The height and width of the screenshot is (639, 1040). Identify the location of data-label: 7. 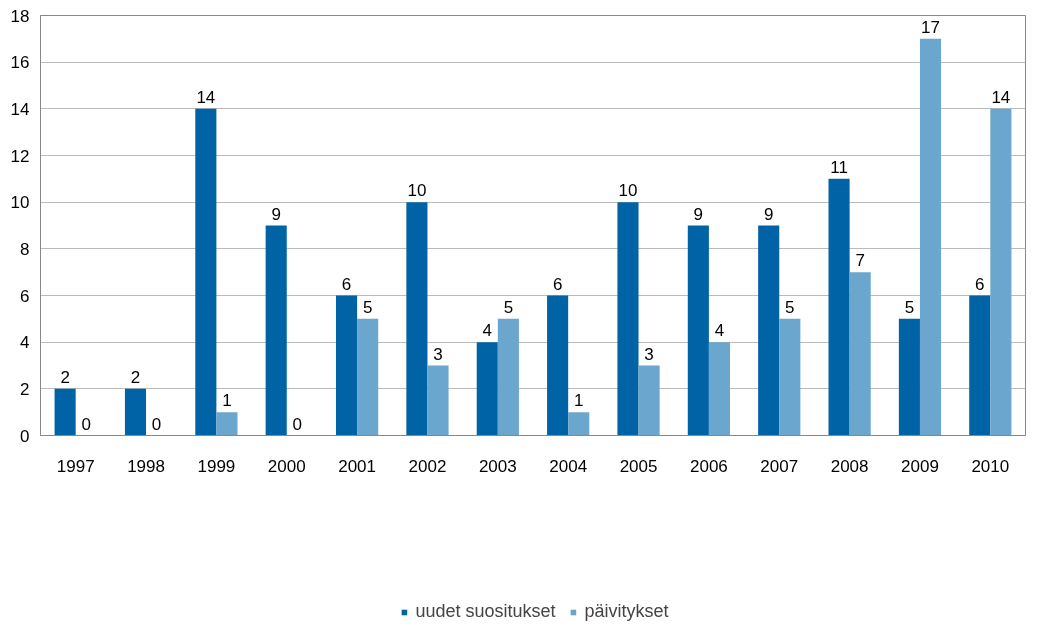
(860, 261).